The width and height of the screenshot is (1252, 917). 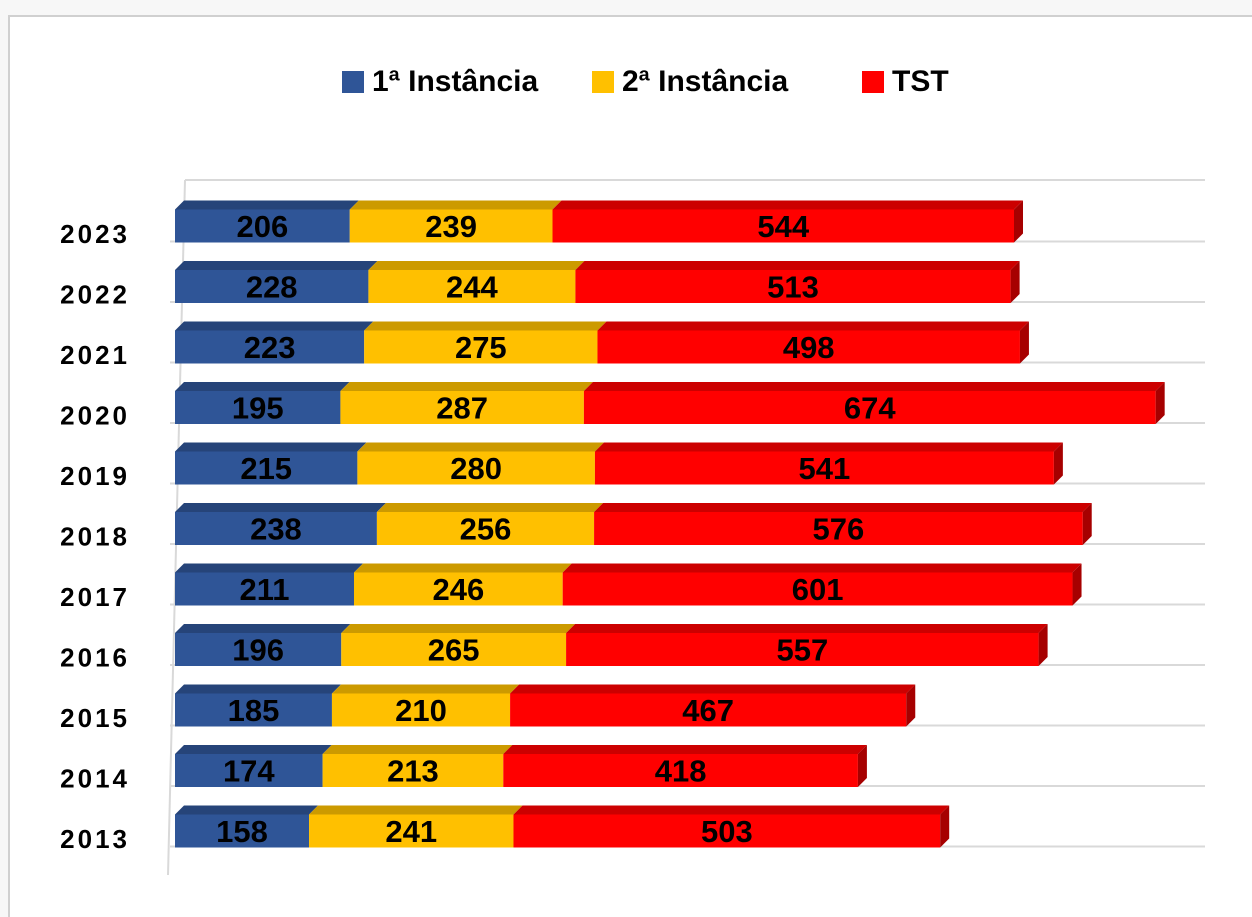 I want to click on value-label: 158, so click(x=242, y=831).